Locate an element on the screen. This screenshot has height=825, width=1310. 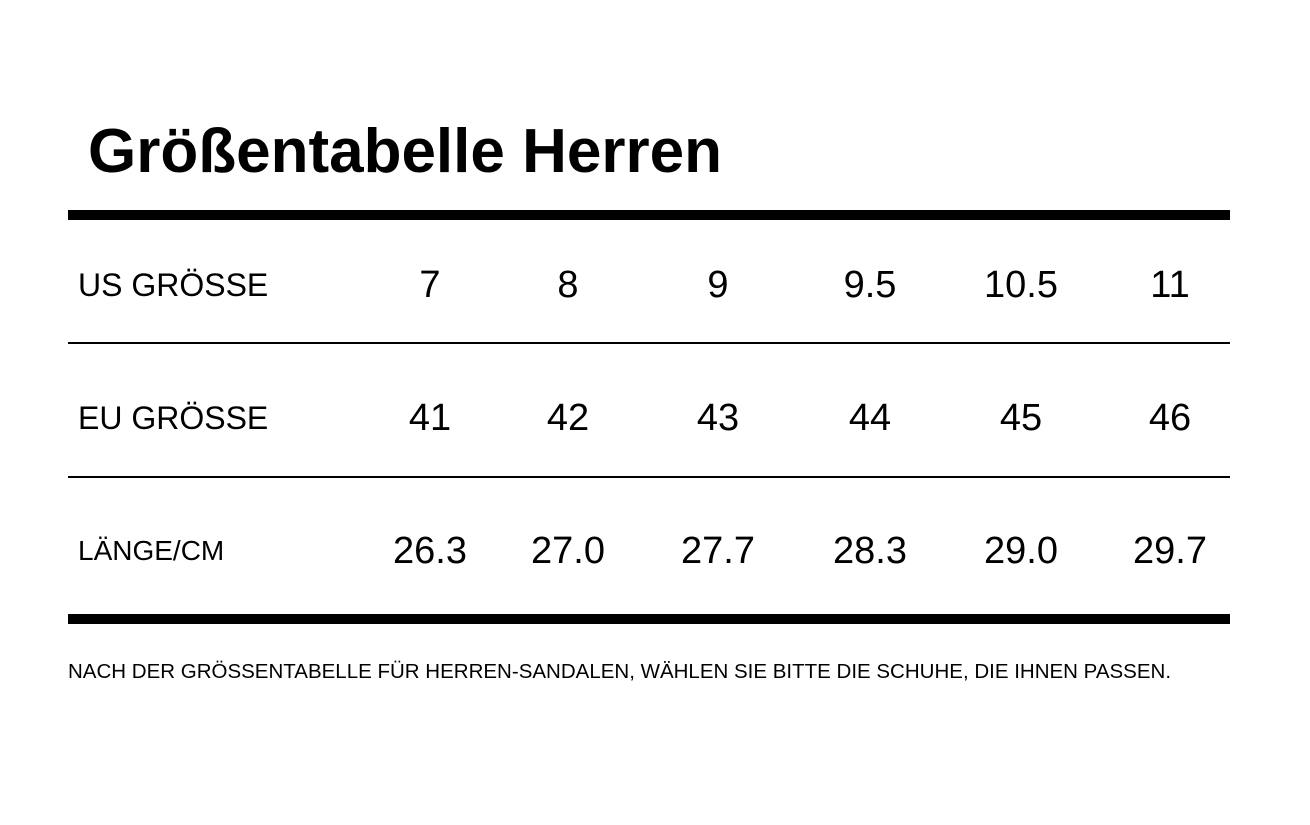
row-label: US GRÖSSE is located at coordinates (173, 285).